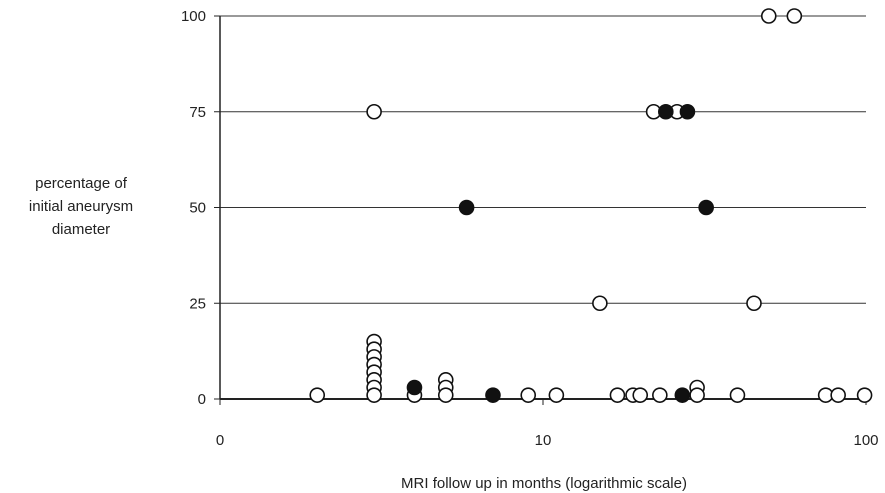 This screenshot has width=885, height=493. I want to click on y-tick-label: 25, so click(197, 303).